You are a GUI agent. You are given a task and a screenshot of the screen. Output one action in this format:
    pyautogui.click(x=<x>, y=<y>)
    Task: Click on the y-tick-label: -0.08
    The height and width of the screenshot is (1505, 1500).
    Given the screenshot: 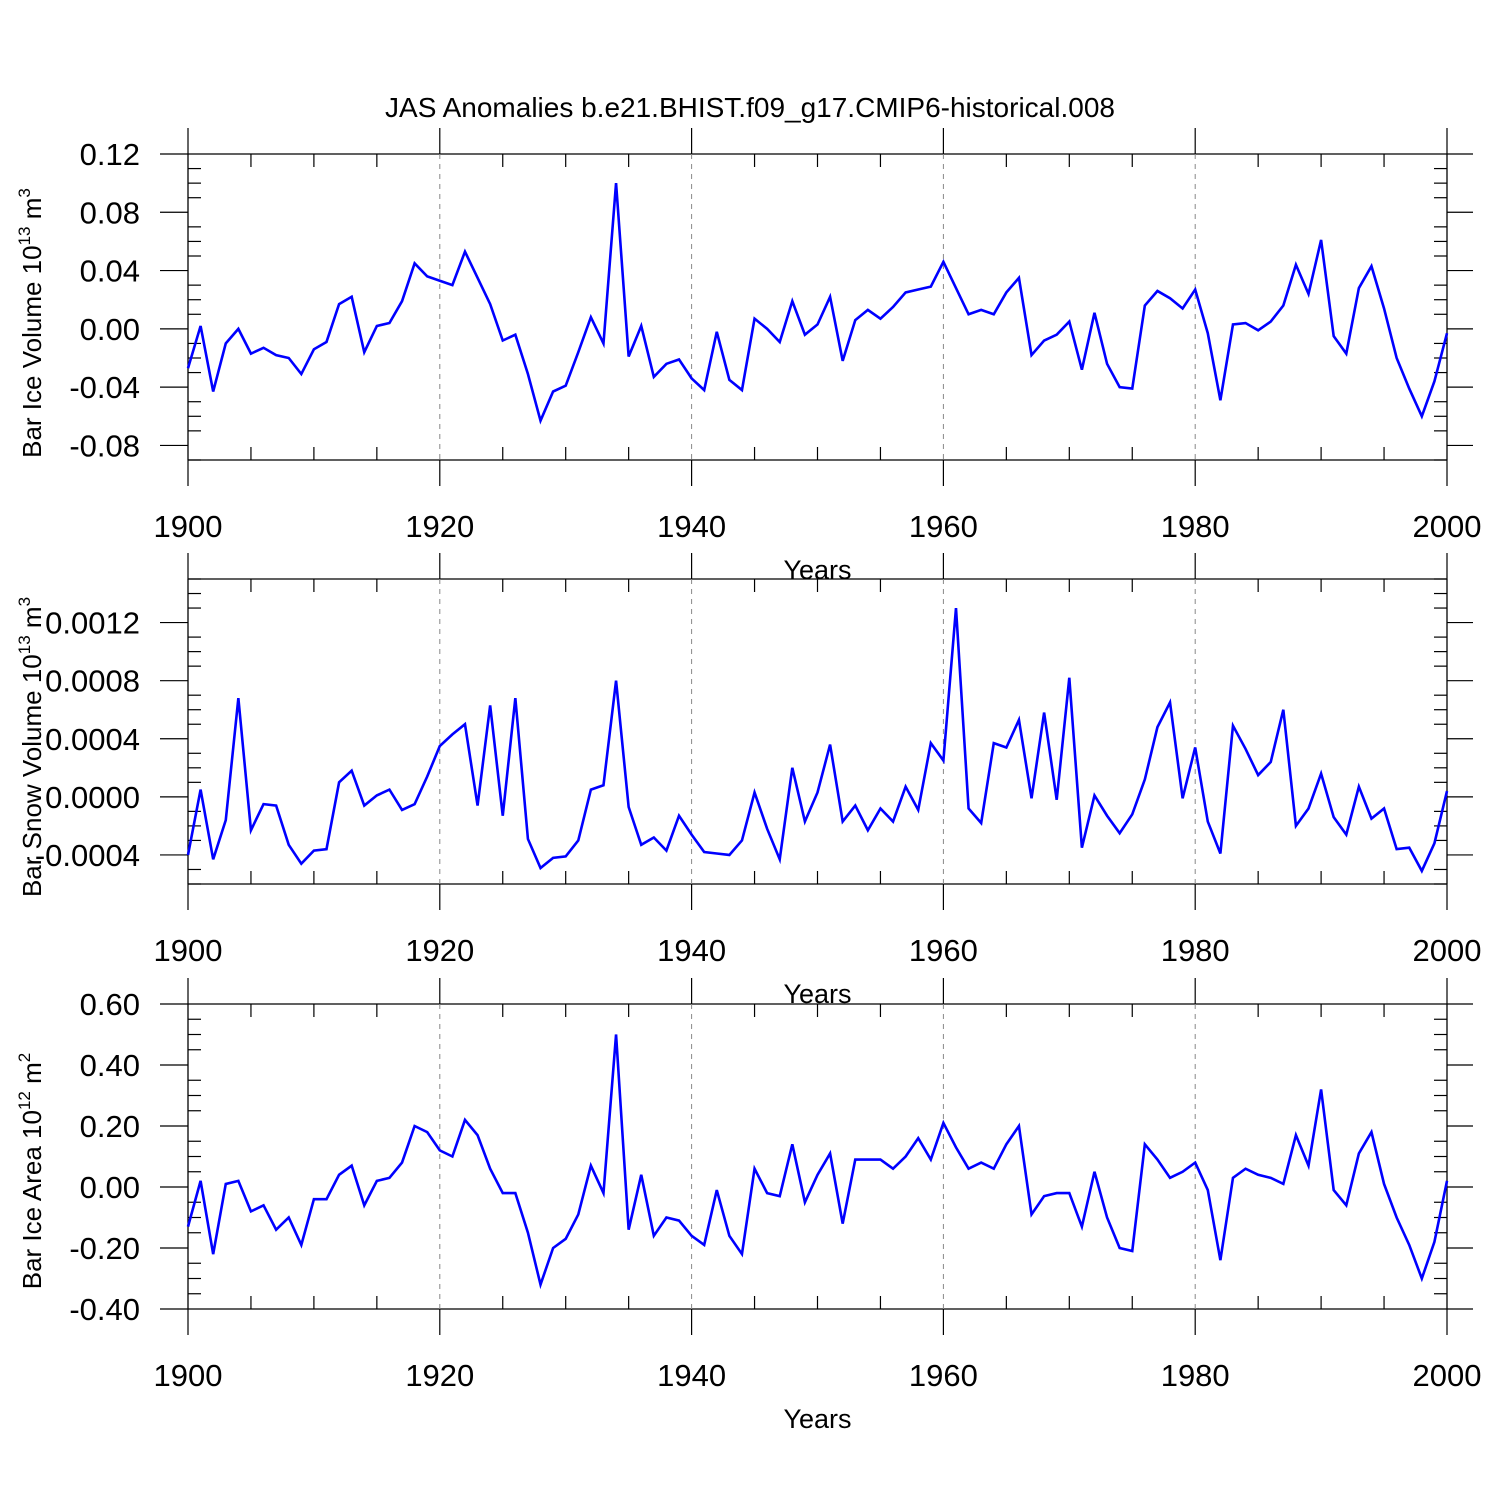 What is the action you would take?
    pyautogui.click(x=104, y=445)
    